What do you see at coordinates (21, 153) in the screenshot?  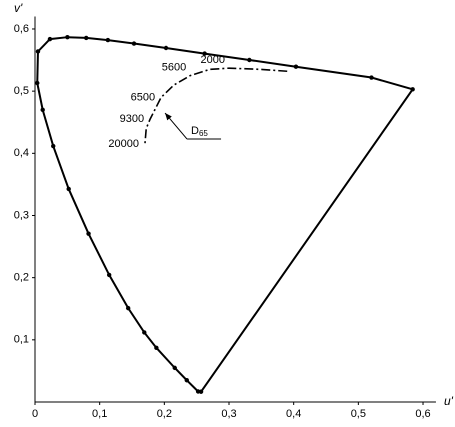 I see `y-tick-label: 0,4` at bounding box center [21, 153].